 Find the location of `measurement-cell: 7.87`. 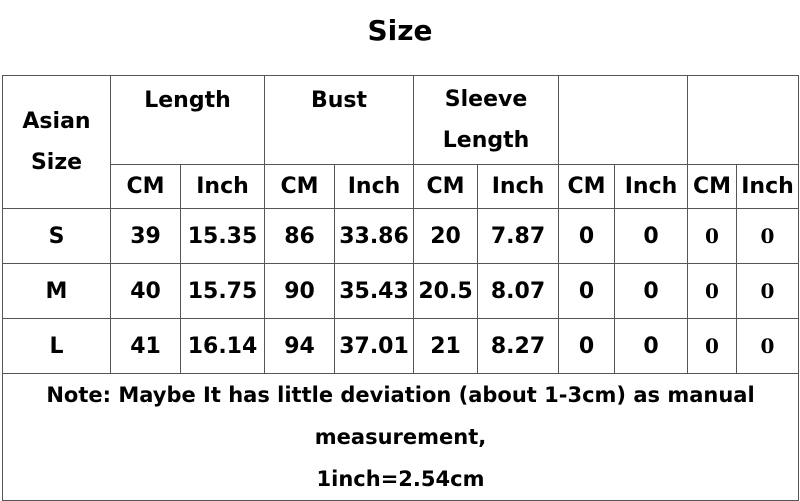

measurement-cell: 7.87 is located at coordinates (518, 236).